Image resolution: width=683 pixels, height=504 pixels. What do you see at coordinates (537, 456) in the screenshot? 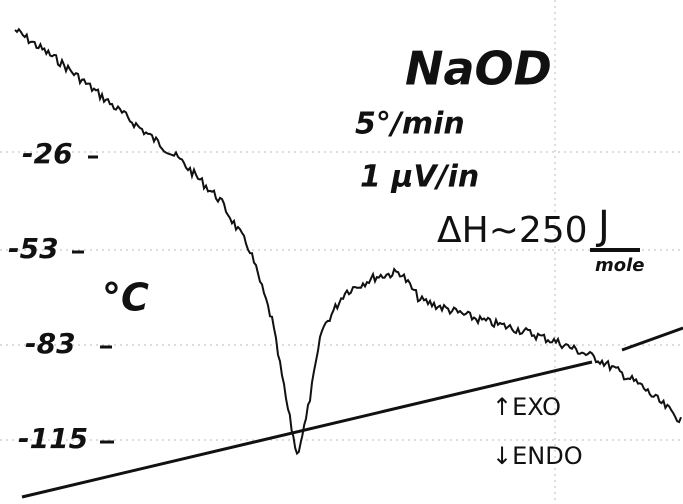
I see `endo-label: ↓ENDO` at bounding box center [537, 456].